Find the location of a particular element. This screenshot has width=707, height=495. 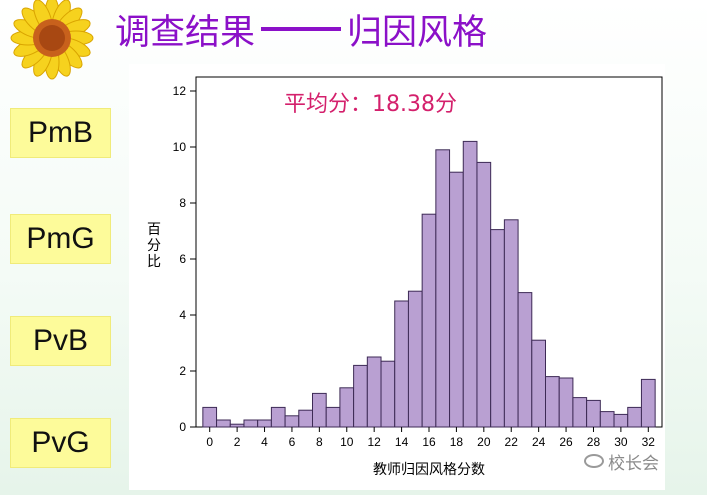

title-right: 归因风格 is located at coordinates (417, 32).